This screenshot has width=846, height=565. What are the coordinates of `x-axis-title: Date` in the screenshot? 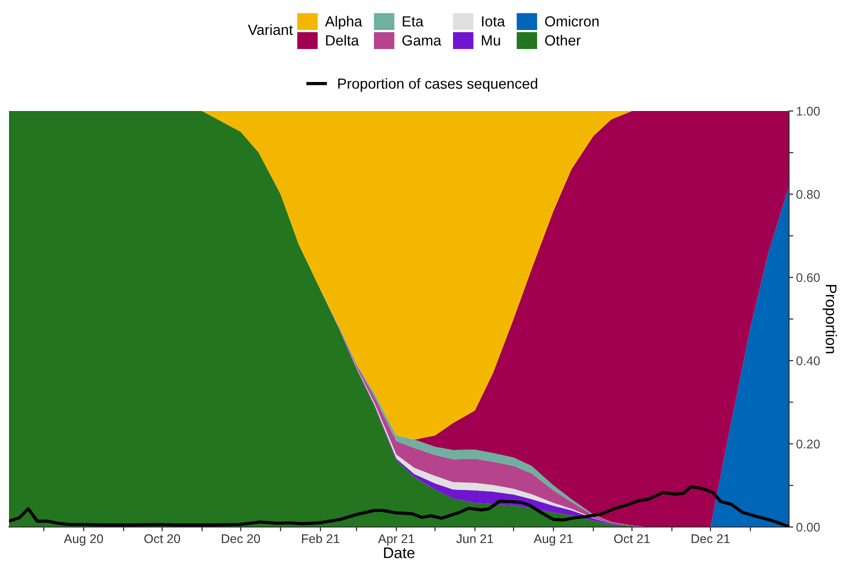 It's located at (399, 553).